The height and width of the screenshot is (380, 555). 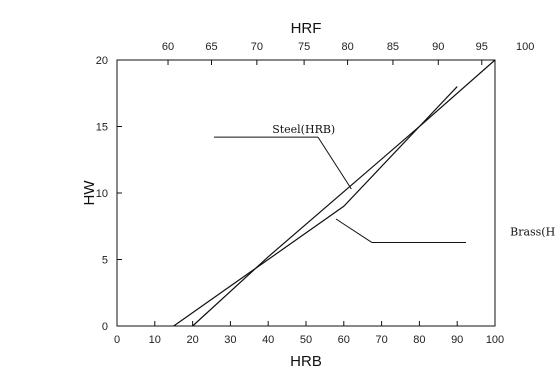 What do you see at coordinates (306, 28) in the screenshot?
I see `top-axis-title: HRF` at bounding box center [306, 28].